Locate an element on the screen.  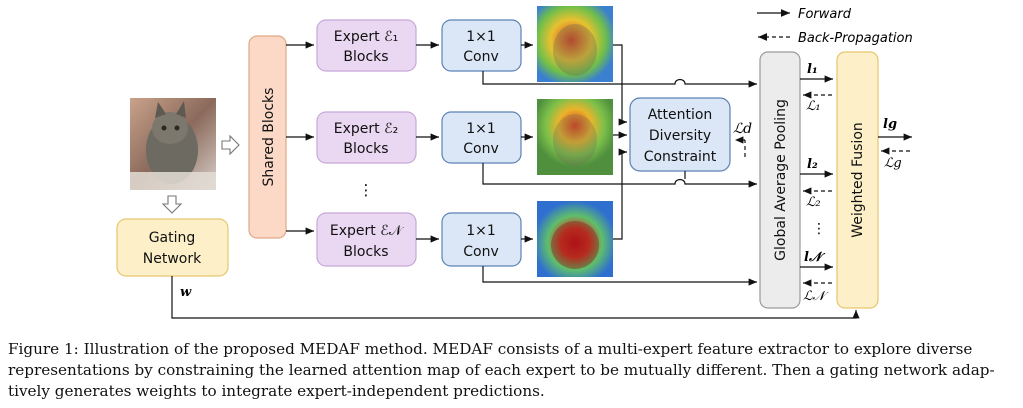
gating-weight-label: w is located at coordinates (186, 292).